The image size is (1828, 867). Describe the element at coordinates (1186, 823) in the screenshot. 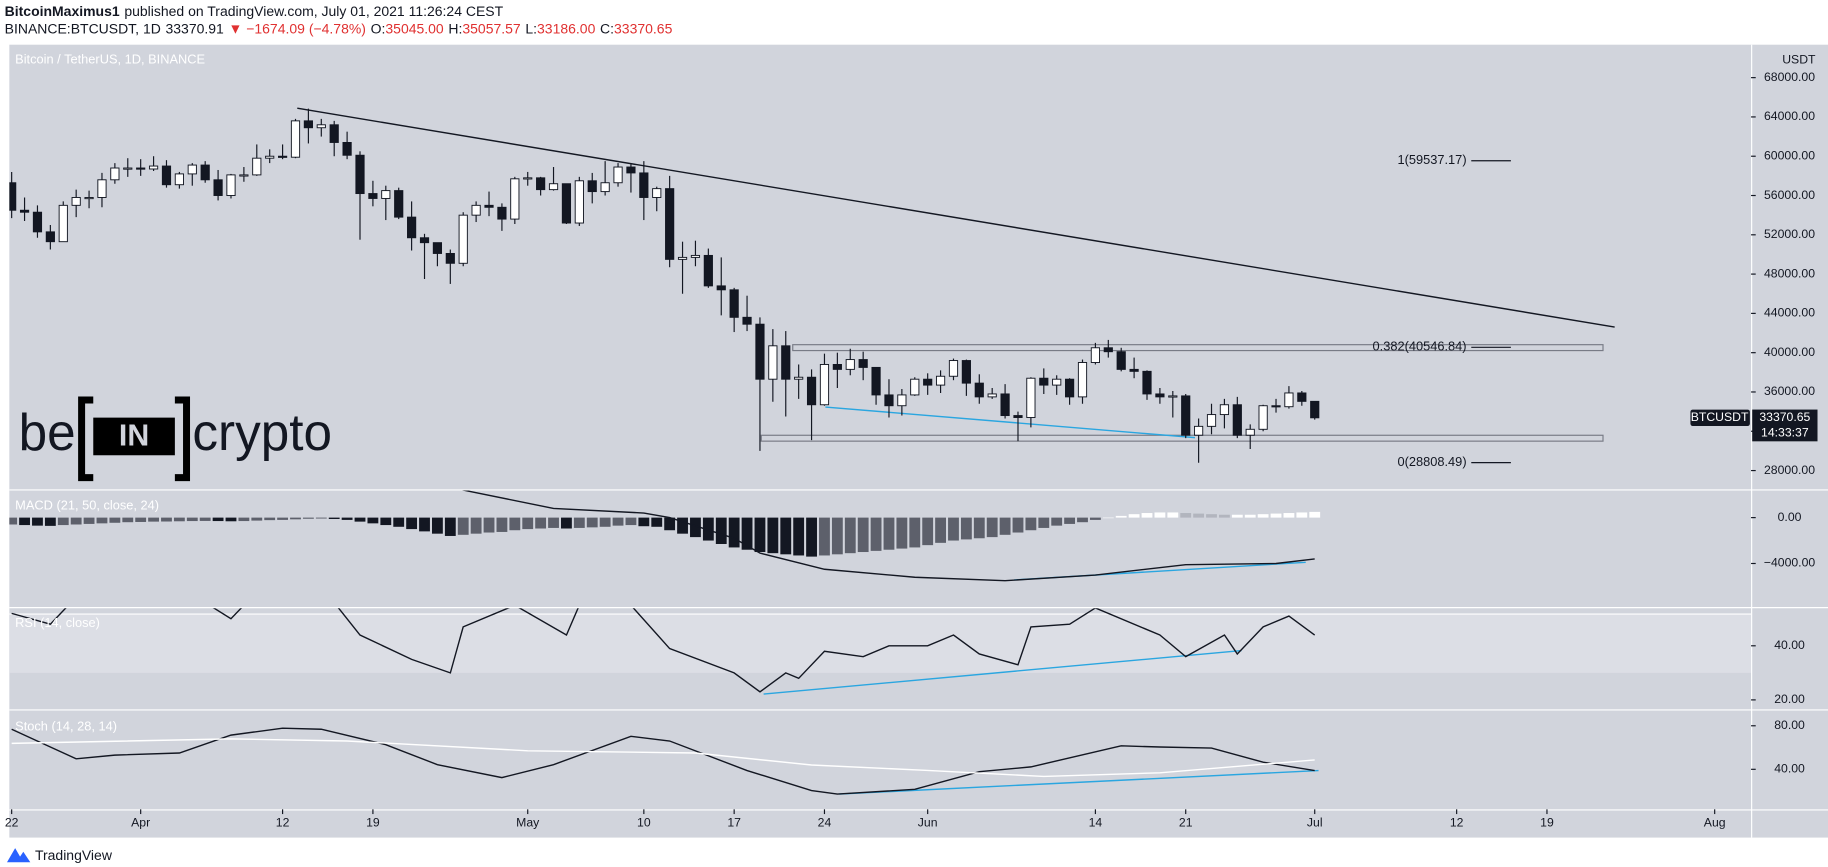

I see `x-tick-label: 21` at that location.